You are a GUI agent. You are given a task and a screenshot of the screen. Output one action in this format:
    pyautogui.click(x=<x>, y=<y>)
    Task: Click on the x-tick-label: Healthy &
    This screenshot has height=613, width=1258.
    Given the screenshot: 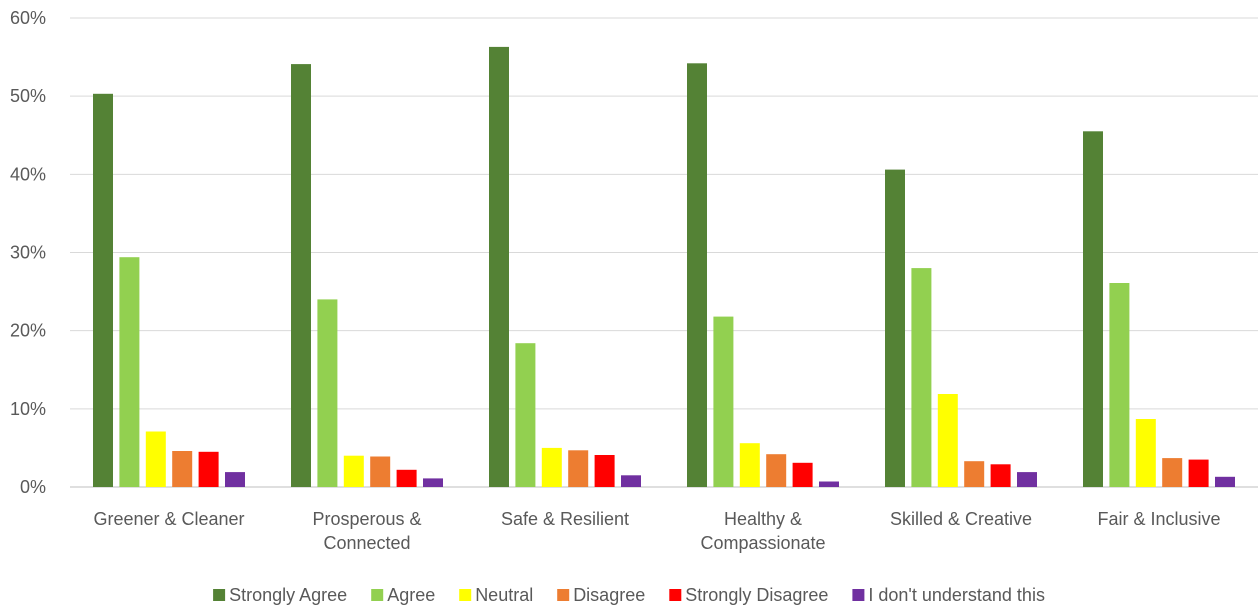 What is the action you would take?
    pyautogui.click(x=763, y=519)
    